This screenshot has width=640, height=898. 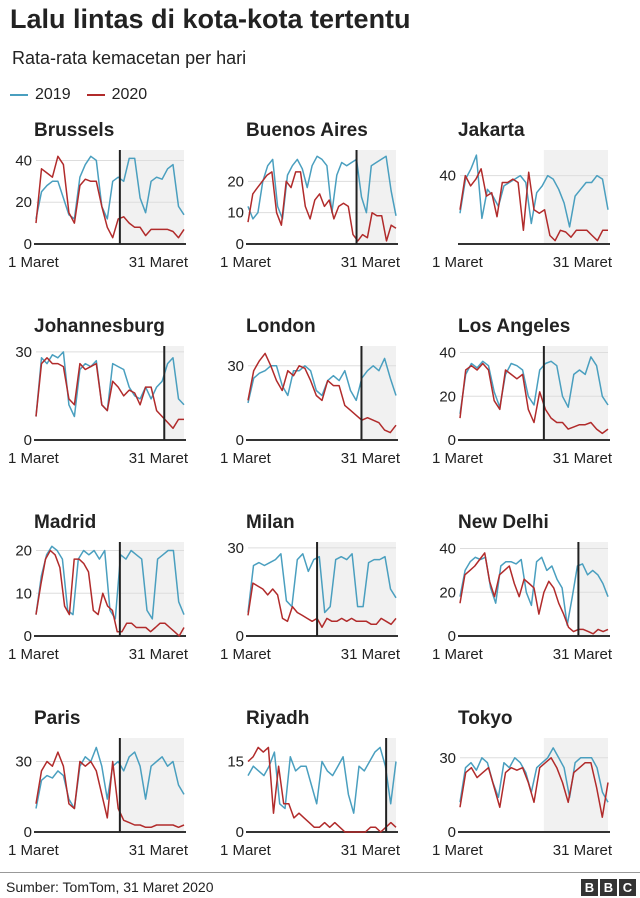 What do you see at coordinates (53, 94) in the screenshot?
I see `legend-label-2019: 2019` at bounding box center [53, 94].